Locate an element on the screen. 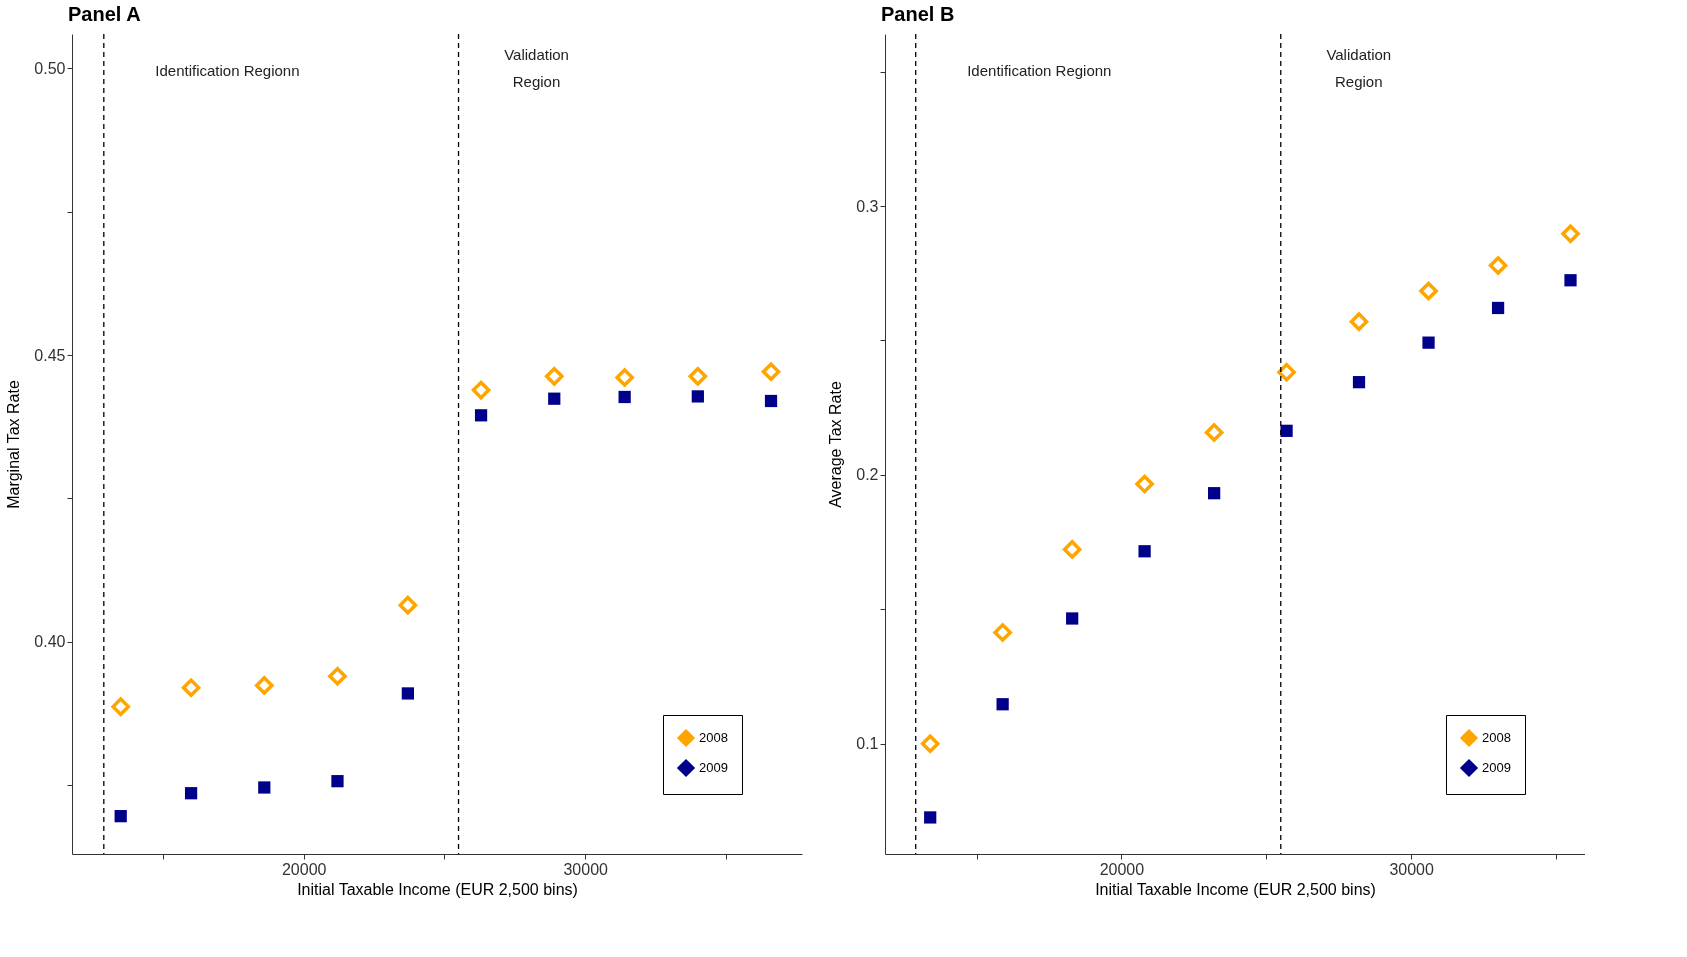  y-tick-label: 0.50 is located at coordinates (50, 68).